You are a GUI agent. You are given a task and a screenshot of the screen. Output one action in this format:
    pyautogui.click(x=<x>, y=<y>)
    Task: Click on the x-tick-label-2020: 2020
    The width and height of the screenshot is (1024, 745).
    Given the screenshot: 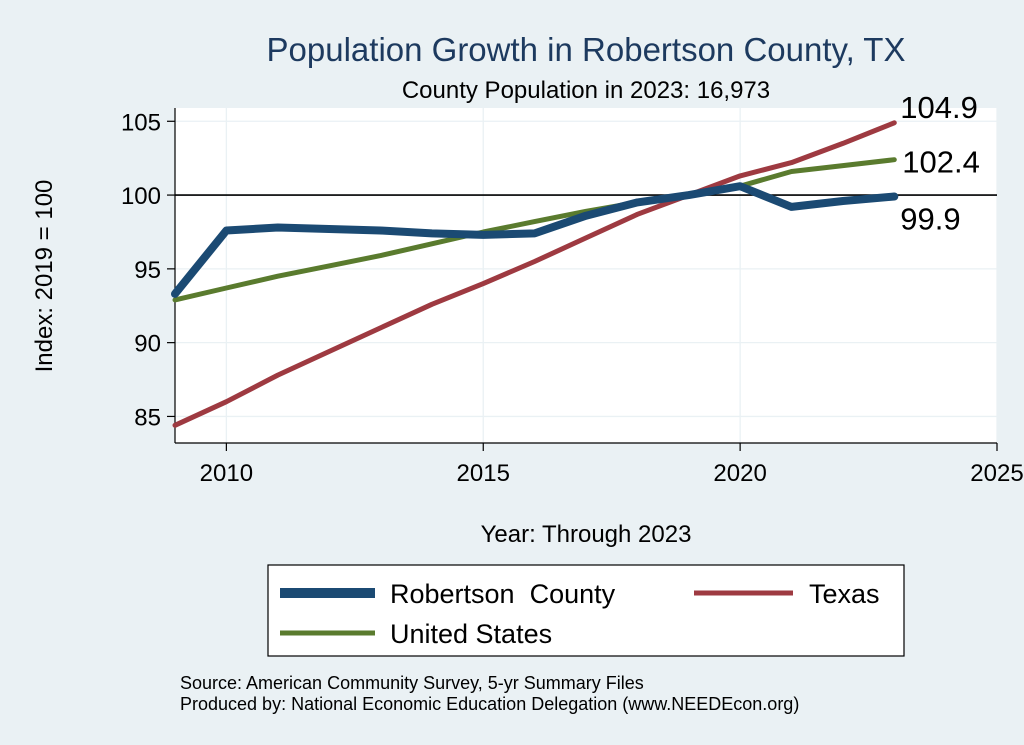 What is the action you would take?
    pyautogui.click(x=739, y=473)
    